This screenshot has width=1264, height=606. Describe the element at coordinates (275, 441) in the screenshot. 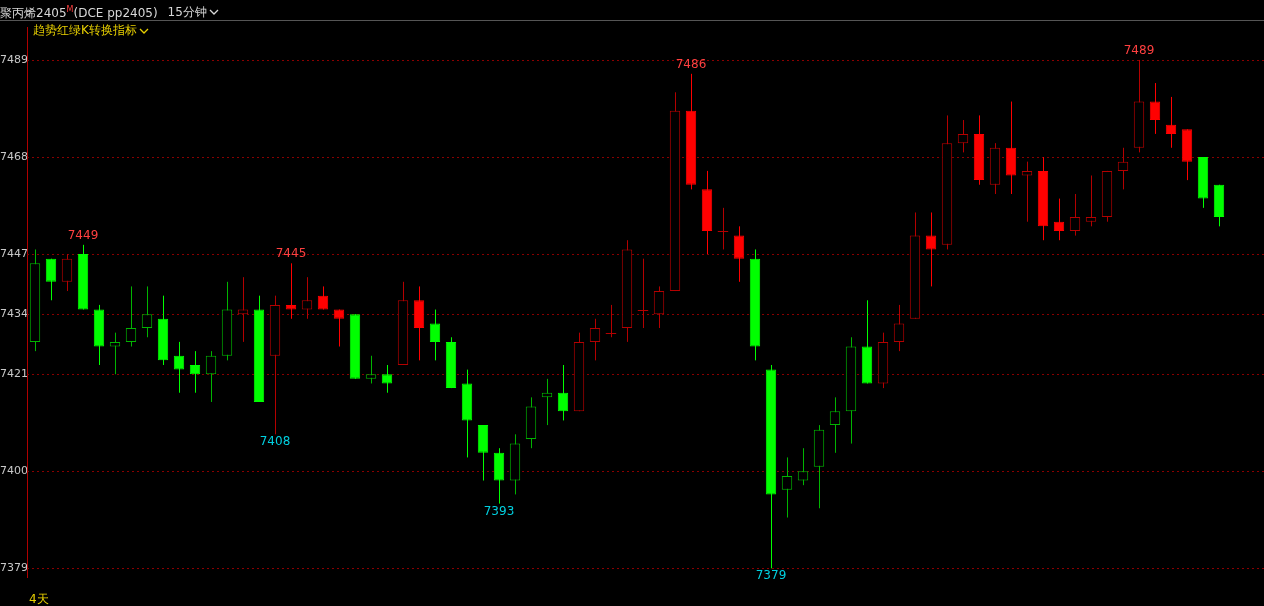

I see `annotation: 7408` at that location.